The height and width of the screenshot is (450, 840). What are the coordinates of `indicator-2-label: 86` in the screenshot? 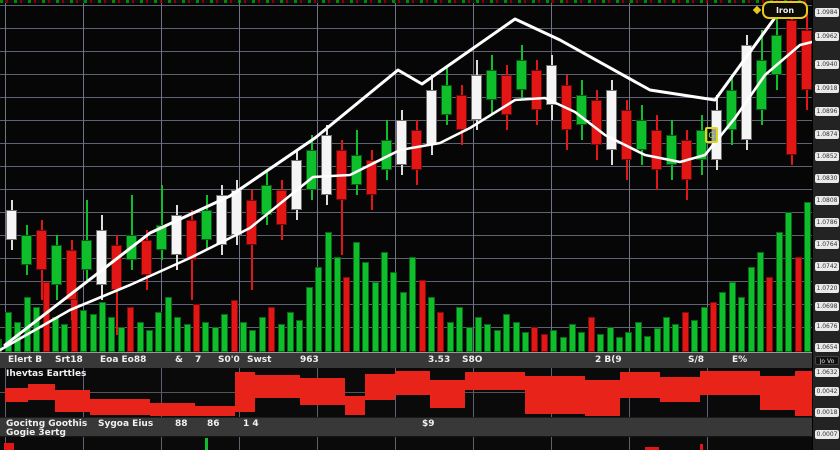 It's located at (213, 424).